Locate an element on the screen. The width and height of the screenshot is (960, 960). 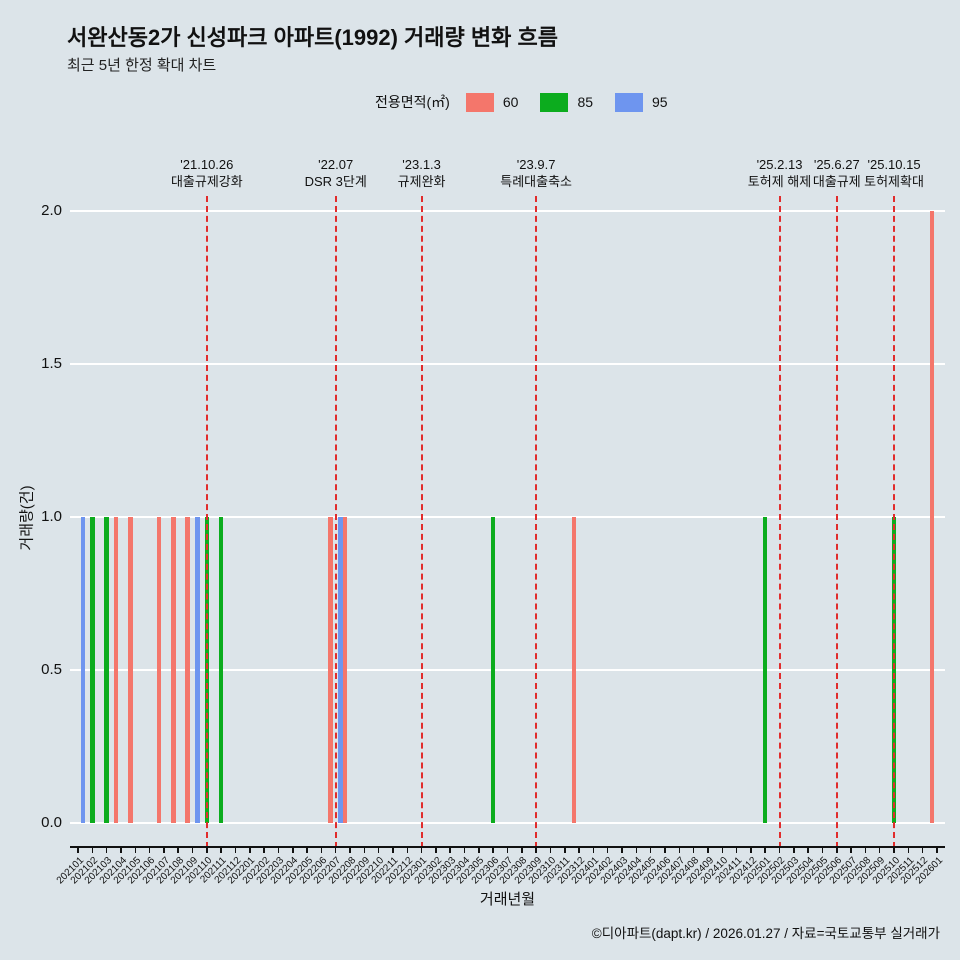
legend-item-85: 85 is located at coordinates (567, 102).